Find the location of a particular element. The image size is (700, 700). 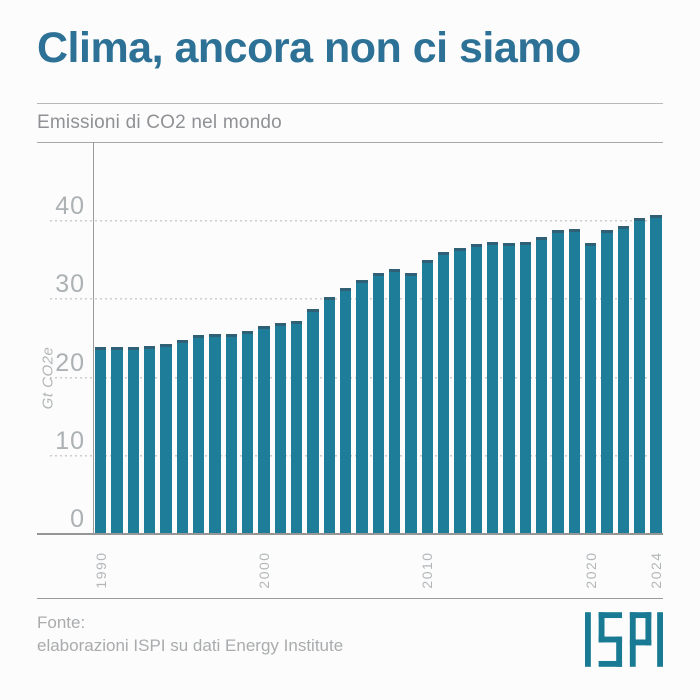

bar-1990 is located at coordinates (101, 439).